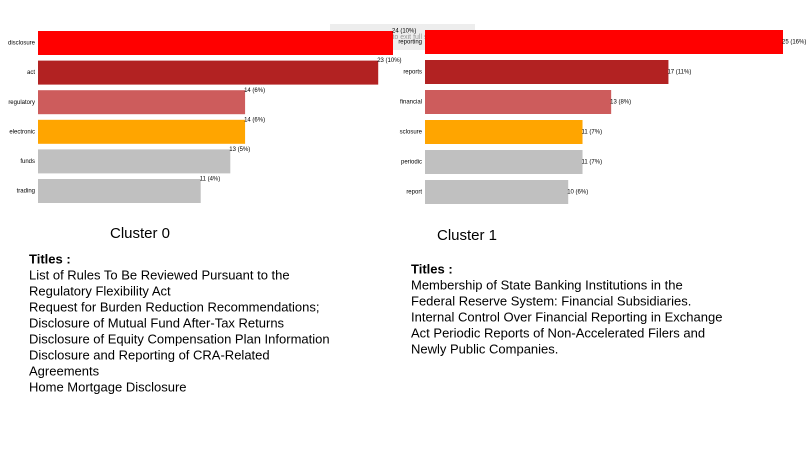 This screenshot has height=453, width=806. What do you see at coordinates (22, 132) in the screenshot?
I see `category-label: electronic` at bounding box center [22, 132].